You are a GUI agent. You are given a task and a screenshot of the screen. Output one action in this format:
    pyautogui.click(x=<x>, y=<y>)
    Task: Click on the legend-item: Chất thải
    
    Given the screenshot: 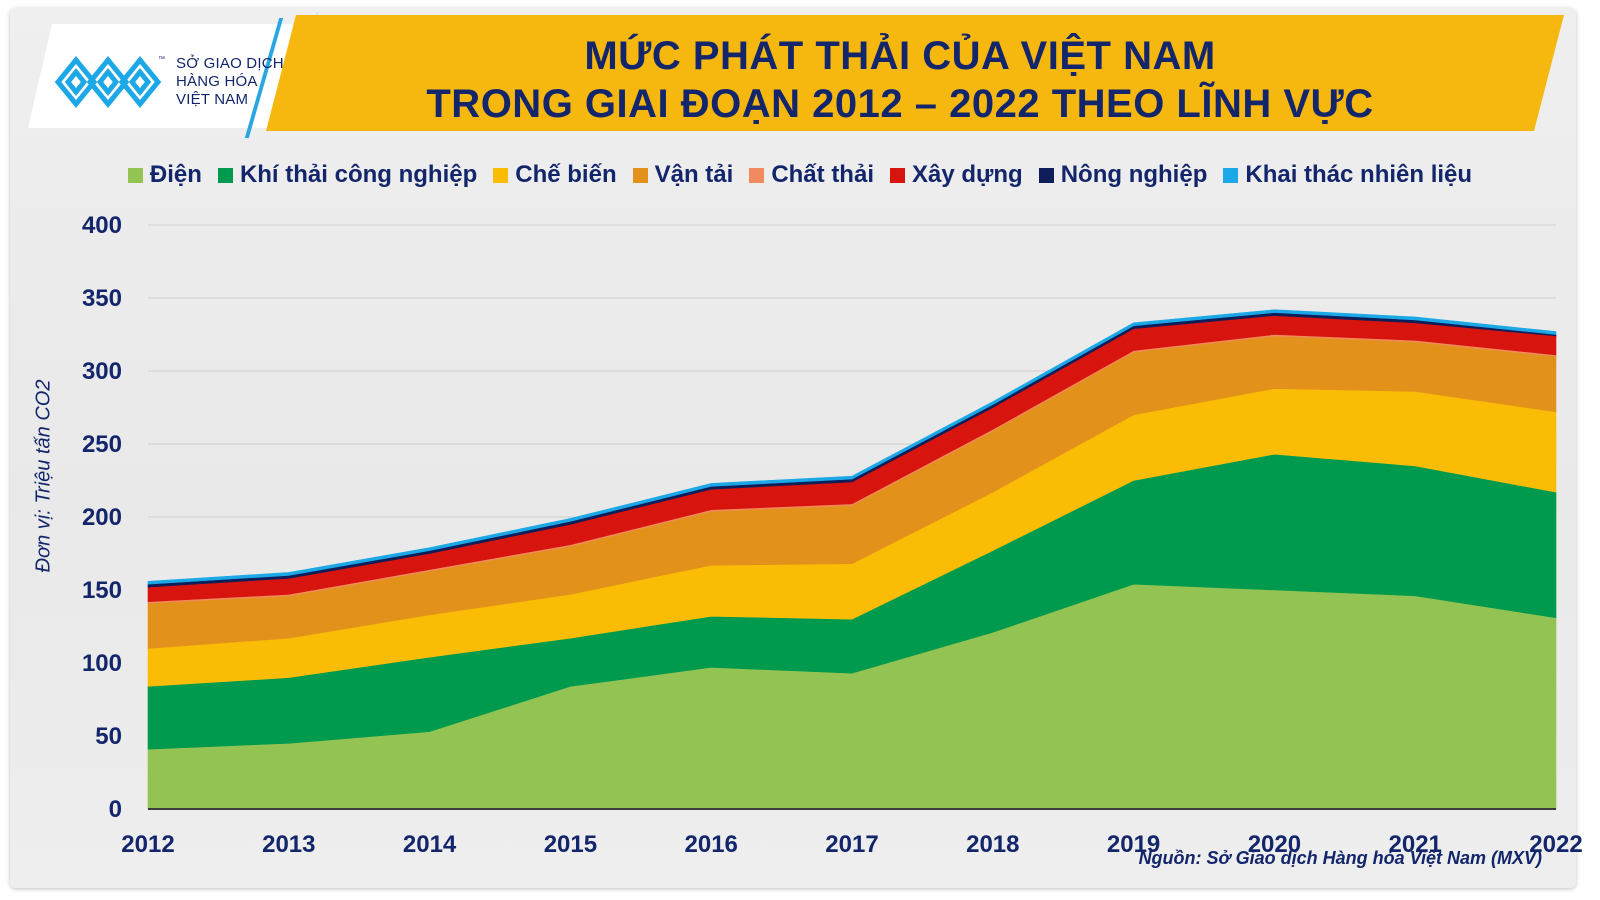 What is the action you would take?
    pyautogui.click(x=811, y=175)
    